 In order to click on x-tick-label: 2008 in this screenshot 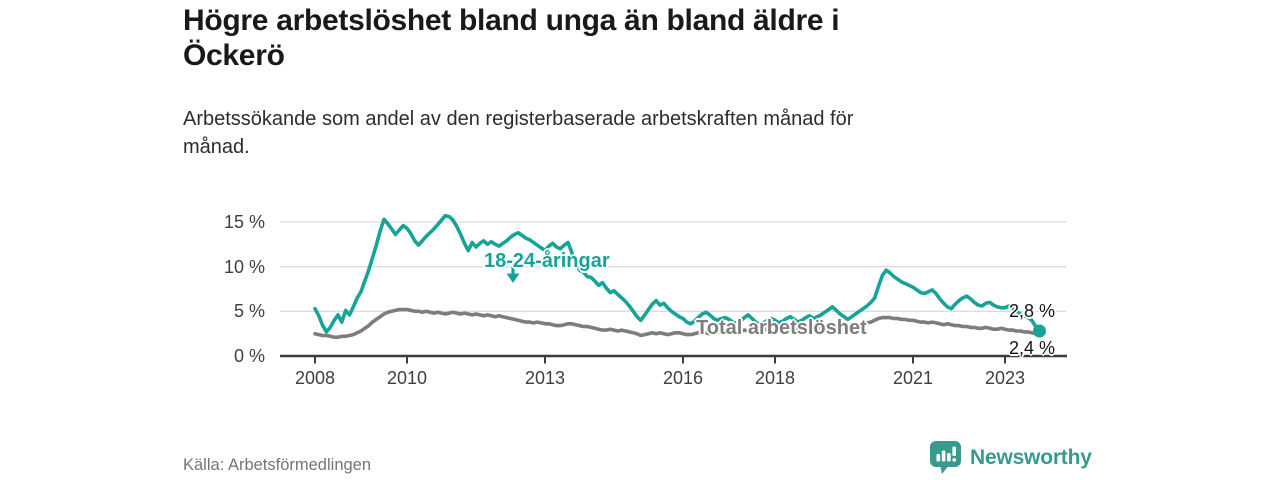, I will do `click(315, 378)`.